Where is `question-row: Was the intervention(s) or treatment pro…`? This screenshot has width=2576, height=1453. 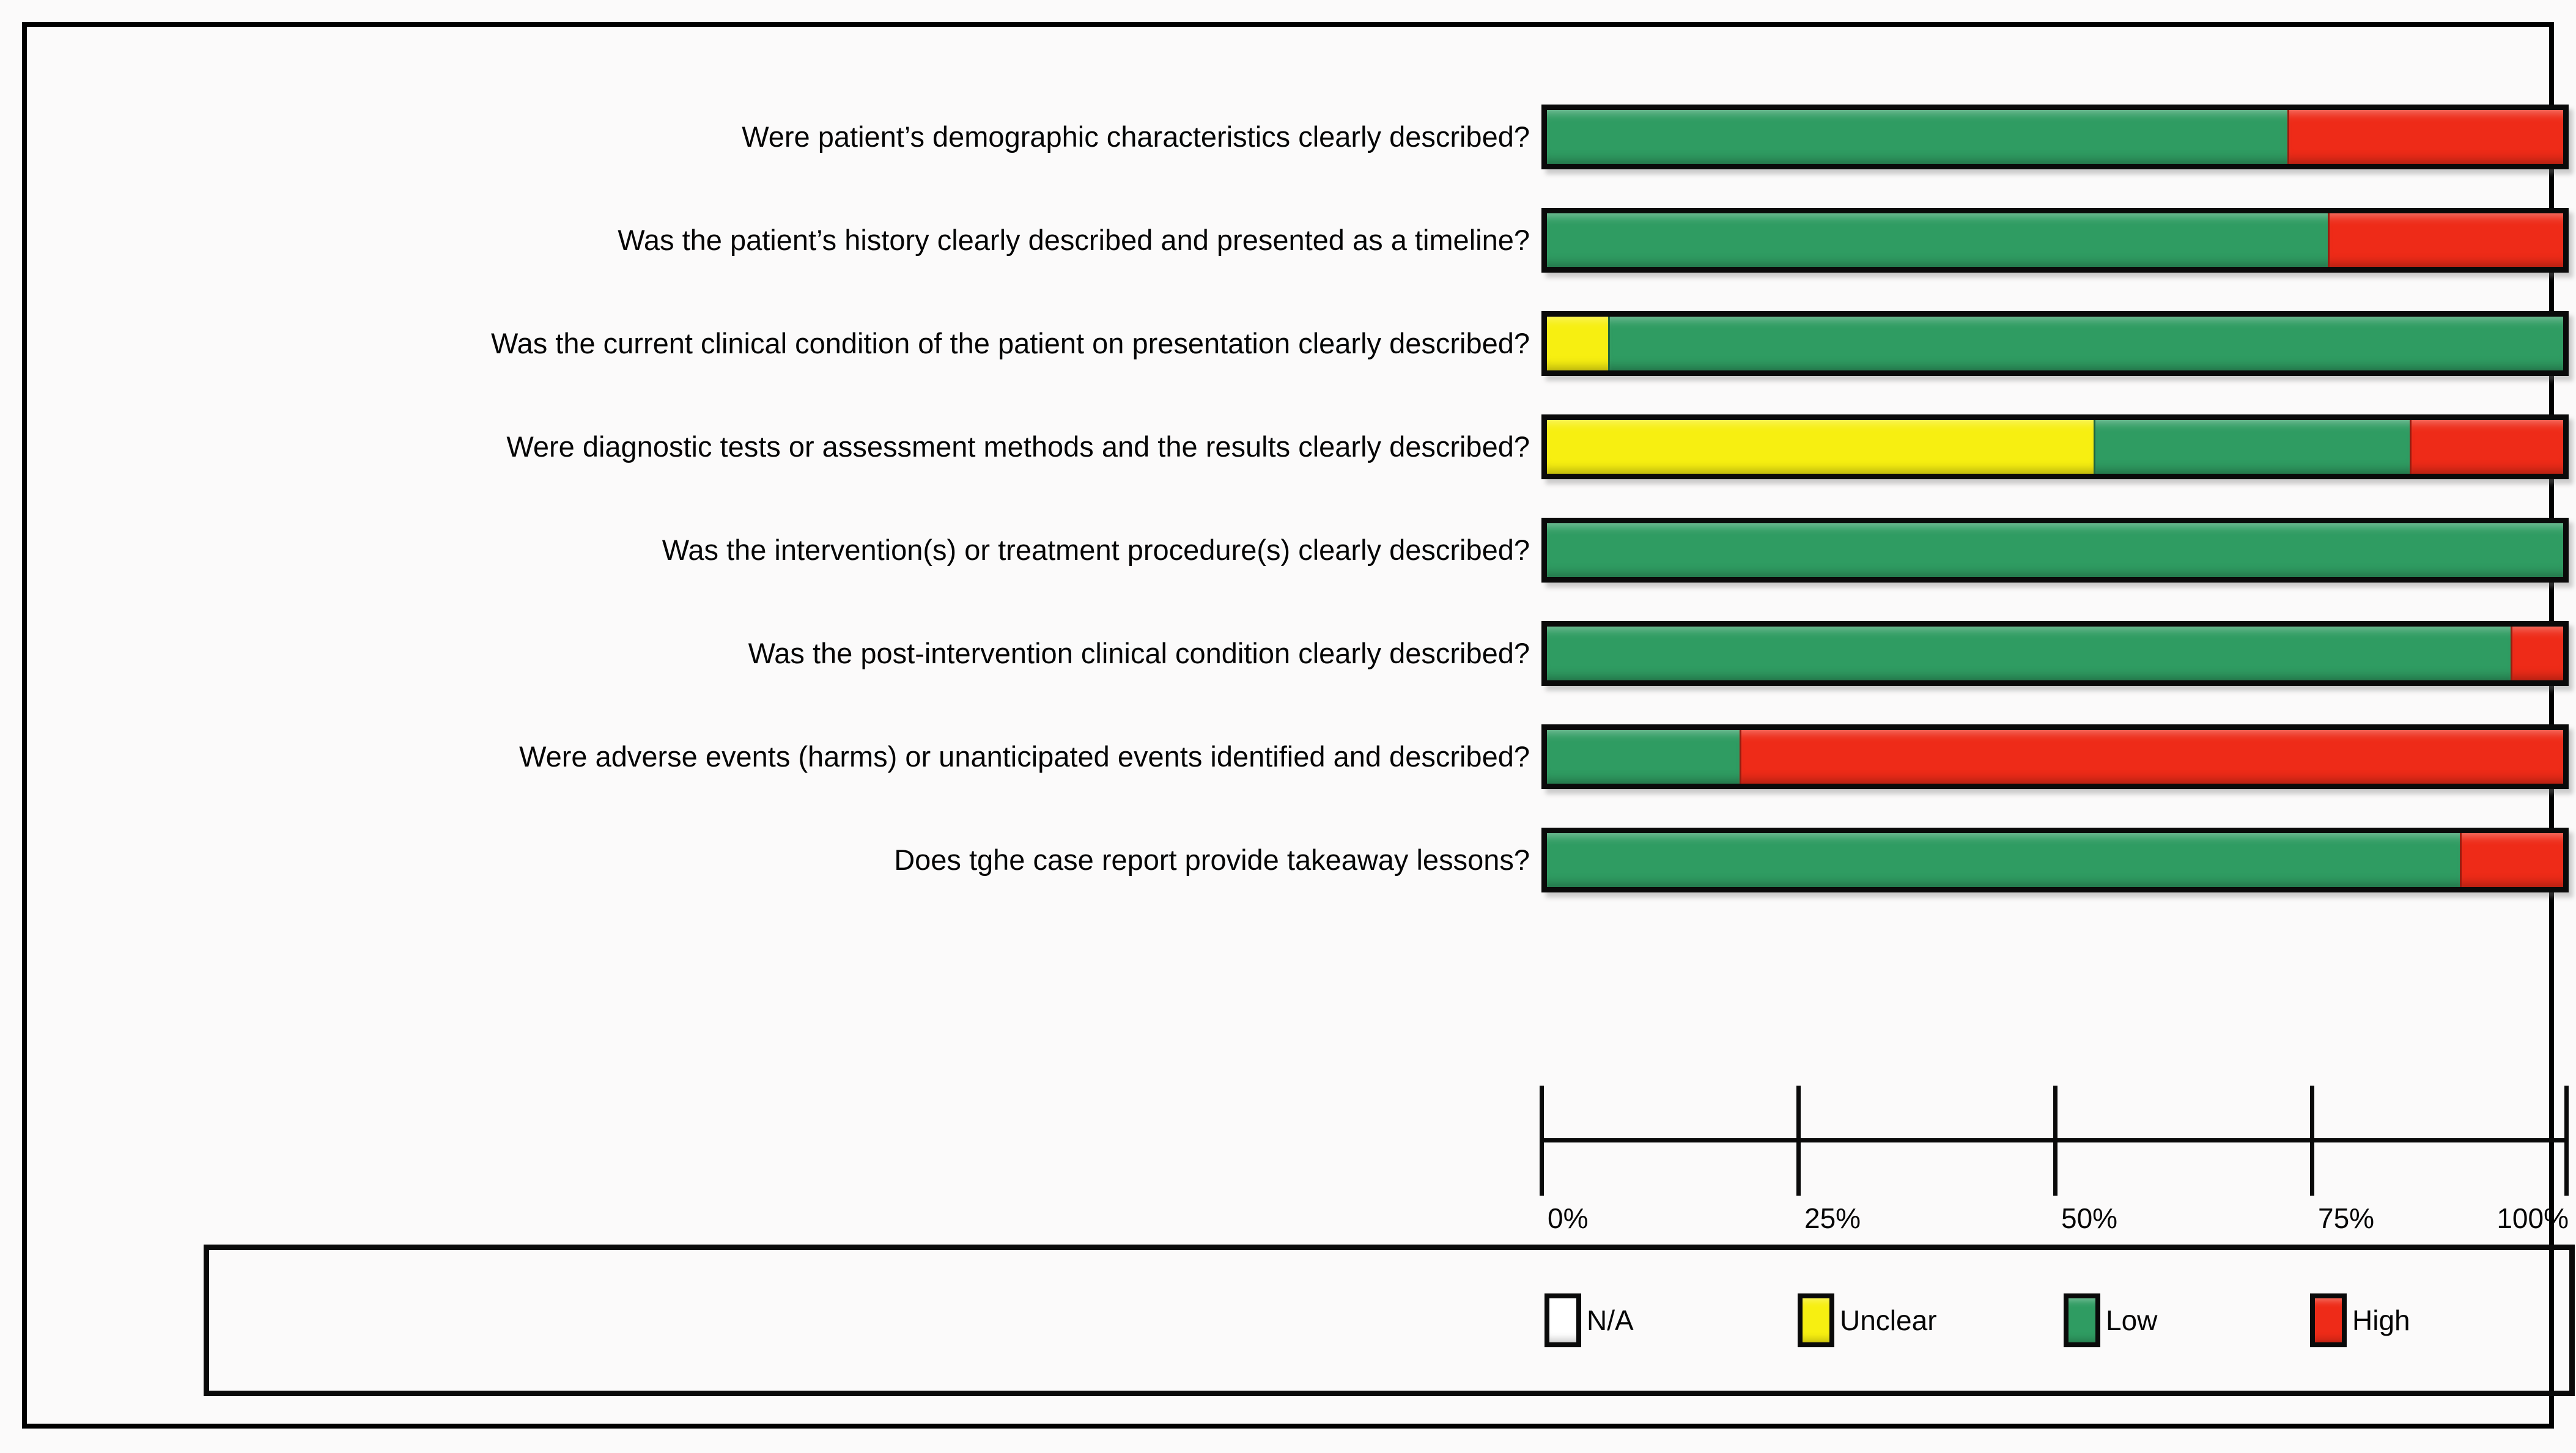
question-row: Was the intervention(s) or treatment pro… is located at coordinates (1298, 550).